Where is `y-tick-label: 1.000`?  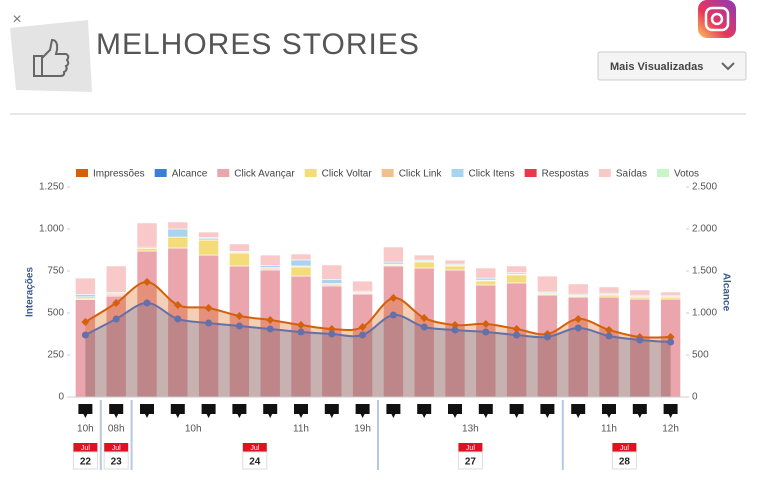
y-tick-label: 1.000 is located at coordinates (51, 229).